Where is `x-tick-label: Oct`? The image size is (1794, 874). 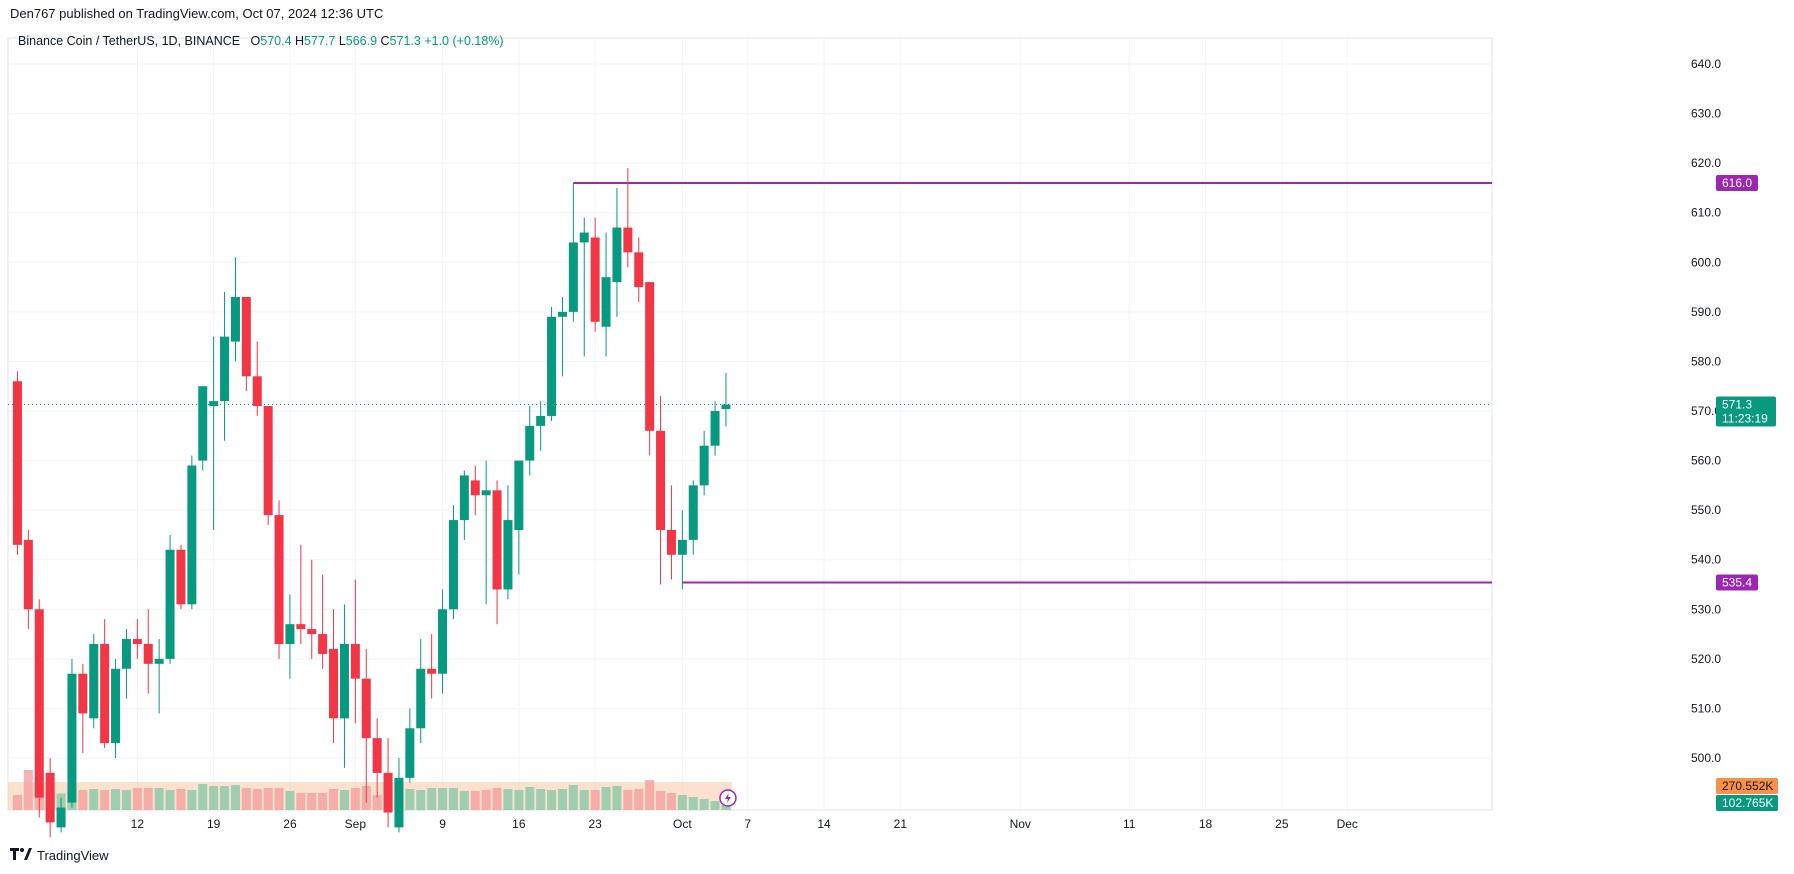 x-tick-label: Oct is located at coordinates (682, 824).